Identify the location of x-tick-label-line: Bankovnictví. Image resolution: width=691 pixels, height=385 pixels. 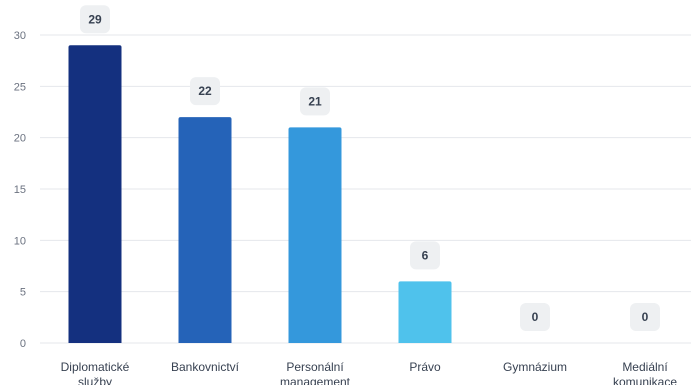
(205, 367).